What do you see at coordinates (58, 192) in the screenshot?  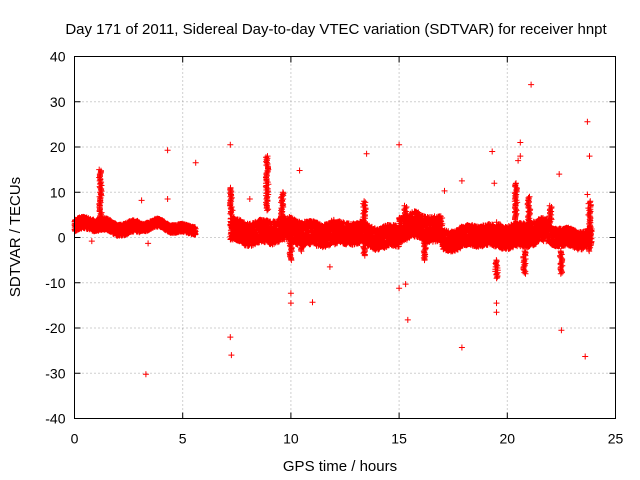 I see `y-tick-label: 10` at bounding box center [58, 192].